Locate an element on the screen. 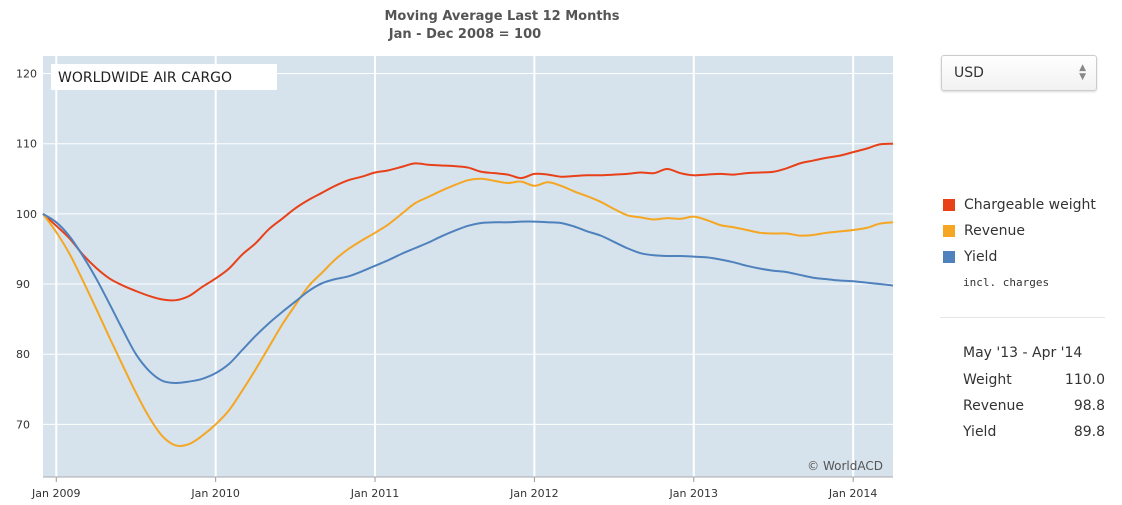  legend-item-revenue: Revenue is located at coordinates (1019, 231).